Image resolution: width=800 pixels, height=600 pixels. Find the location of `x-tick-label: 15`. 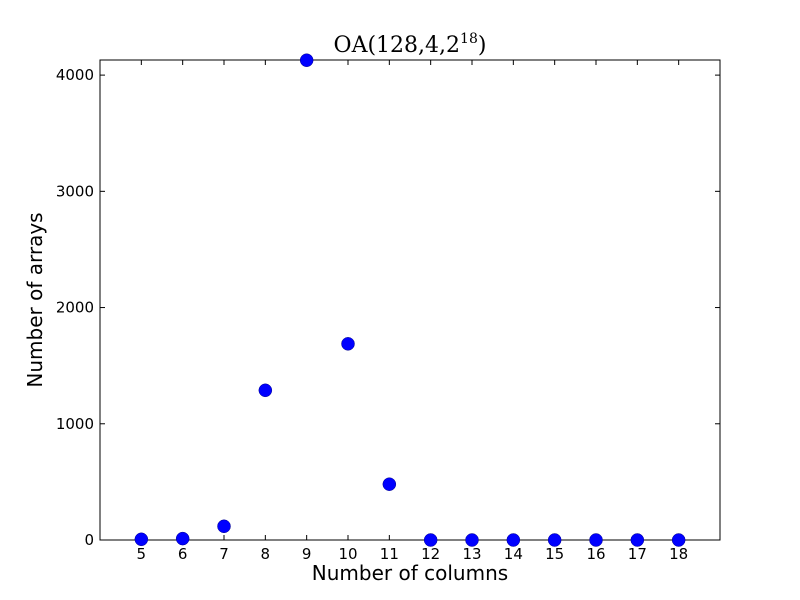

x-tick-label: 15 is located at coordinates (554, 554).